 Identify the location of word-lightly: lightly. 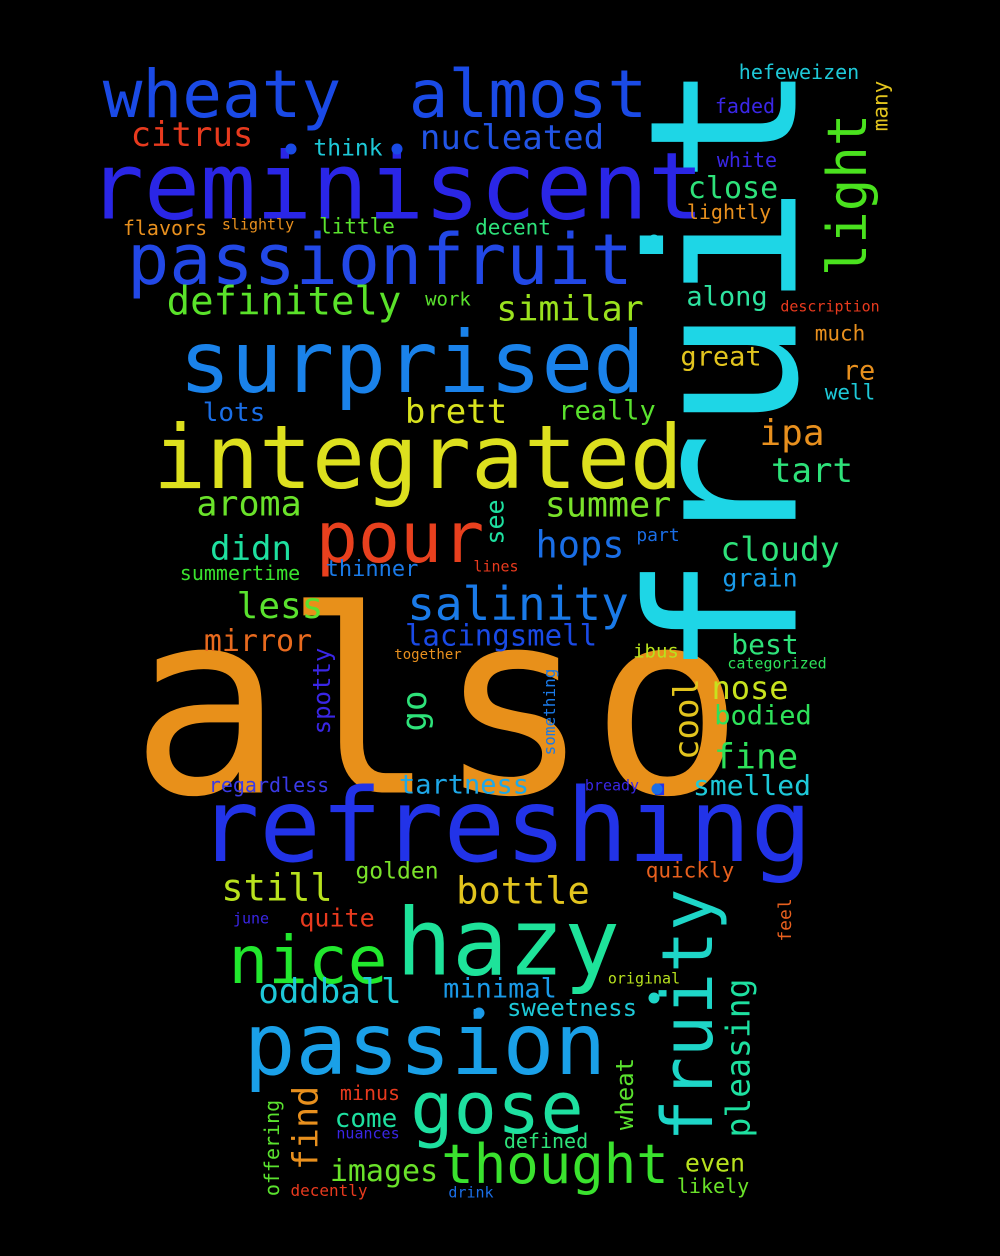
(729, 212).